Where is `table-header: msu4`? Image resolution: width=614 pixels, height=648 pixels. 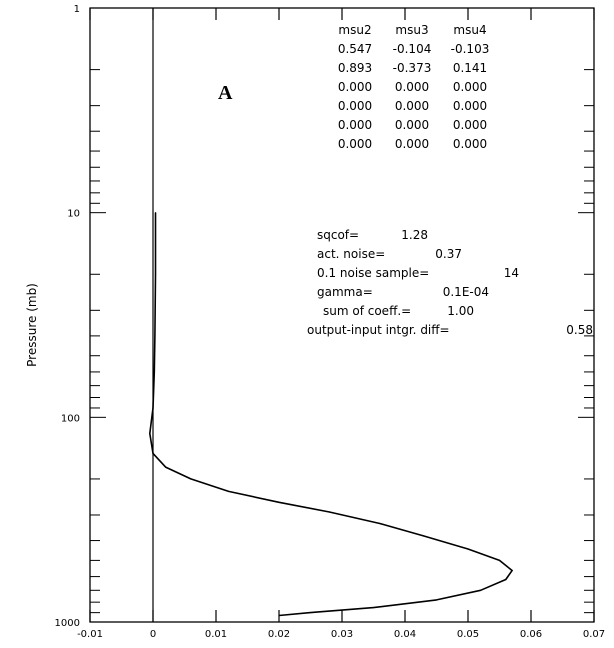
table-header: msu4 is located at coordinates (469, 30).